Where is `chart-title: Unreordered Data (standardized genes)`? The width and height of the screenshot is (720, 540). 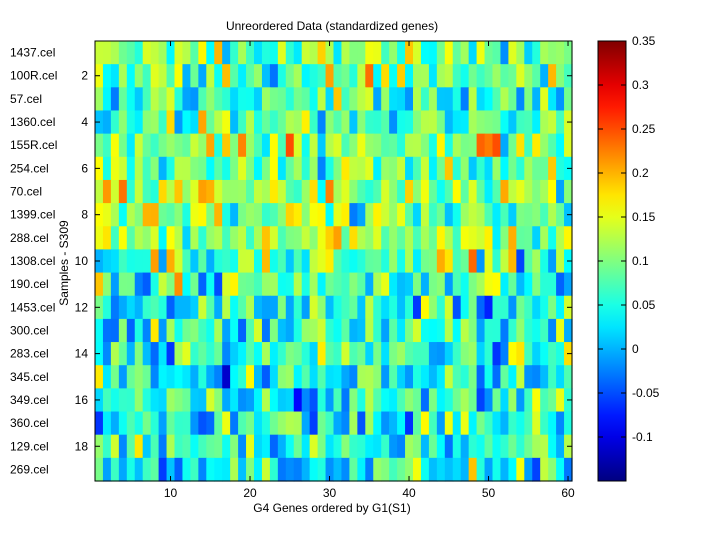 chart-title: Unreordered Data (standardized genes) is located at coordinates (332, 26).